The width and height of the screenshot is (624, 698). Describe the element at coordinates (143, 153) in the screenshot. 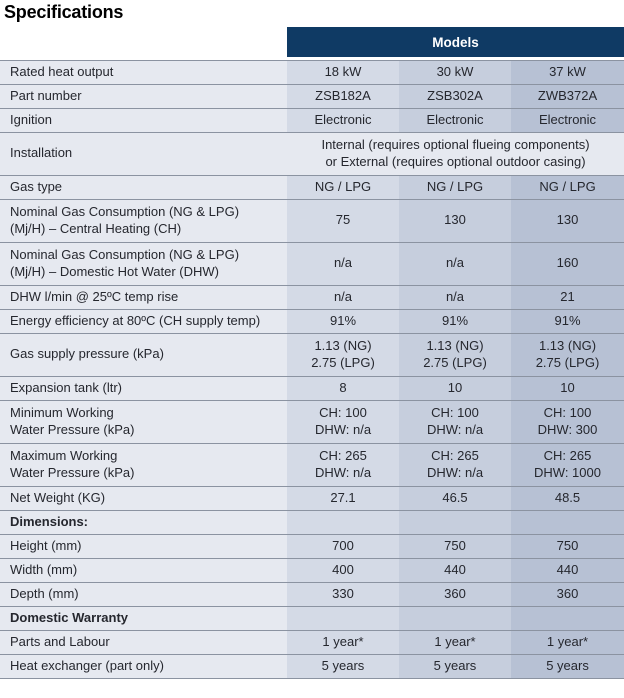

I see `row-label: Installation` at that location.